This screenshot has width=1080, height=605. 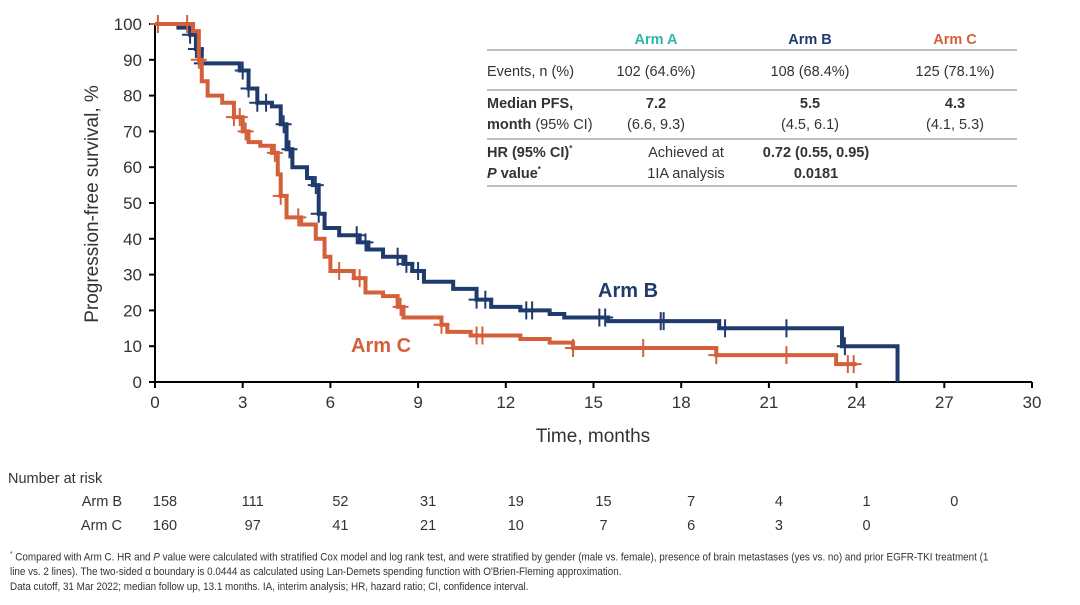 I want to click on median-arm-a: 7.2, so click(x=656, y=104).